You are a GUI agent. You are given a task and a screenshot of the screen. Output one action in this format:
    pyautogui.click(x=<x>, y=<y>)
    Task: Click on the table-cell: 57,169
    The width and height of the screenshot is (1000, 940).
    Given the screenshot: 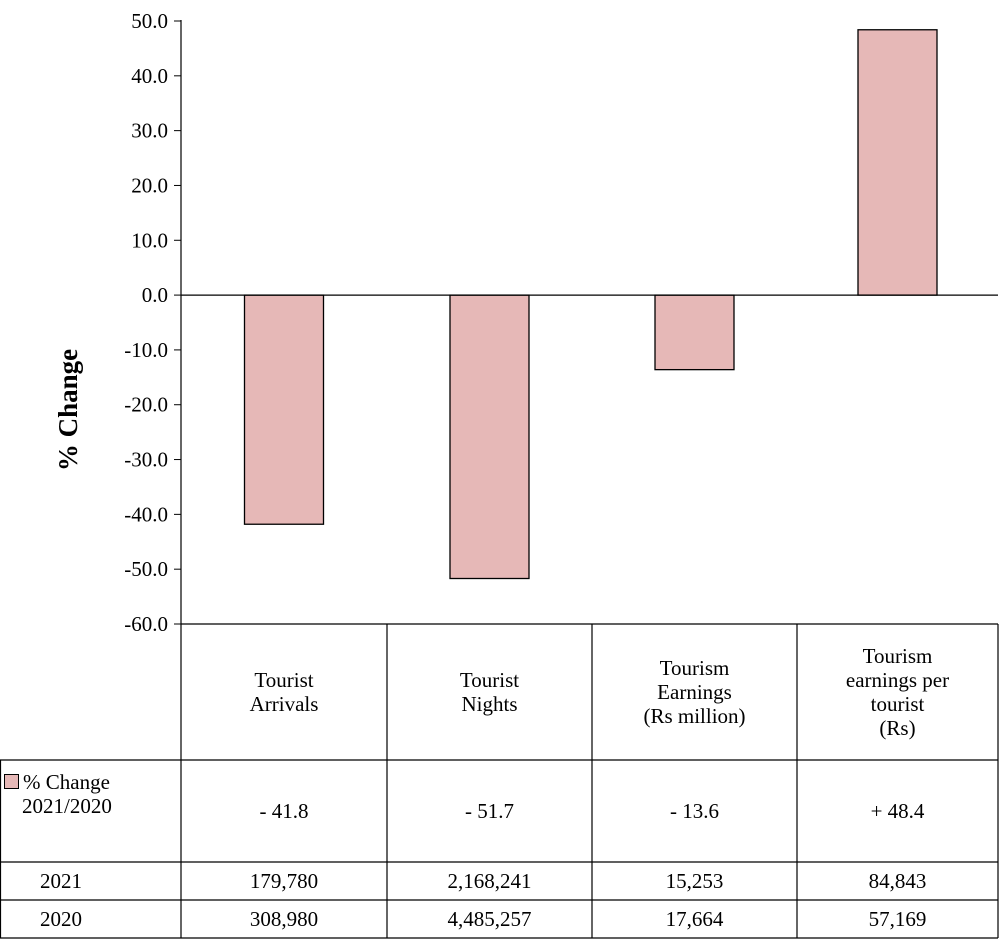 What is the action you would take?
    pyautogui.click(x=897, y=919)
    